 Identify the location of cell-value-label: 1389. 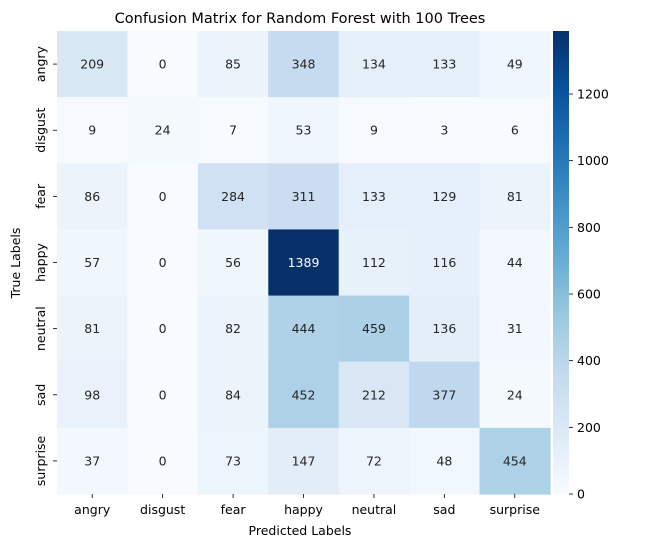
(304, 262).